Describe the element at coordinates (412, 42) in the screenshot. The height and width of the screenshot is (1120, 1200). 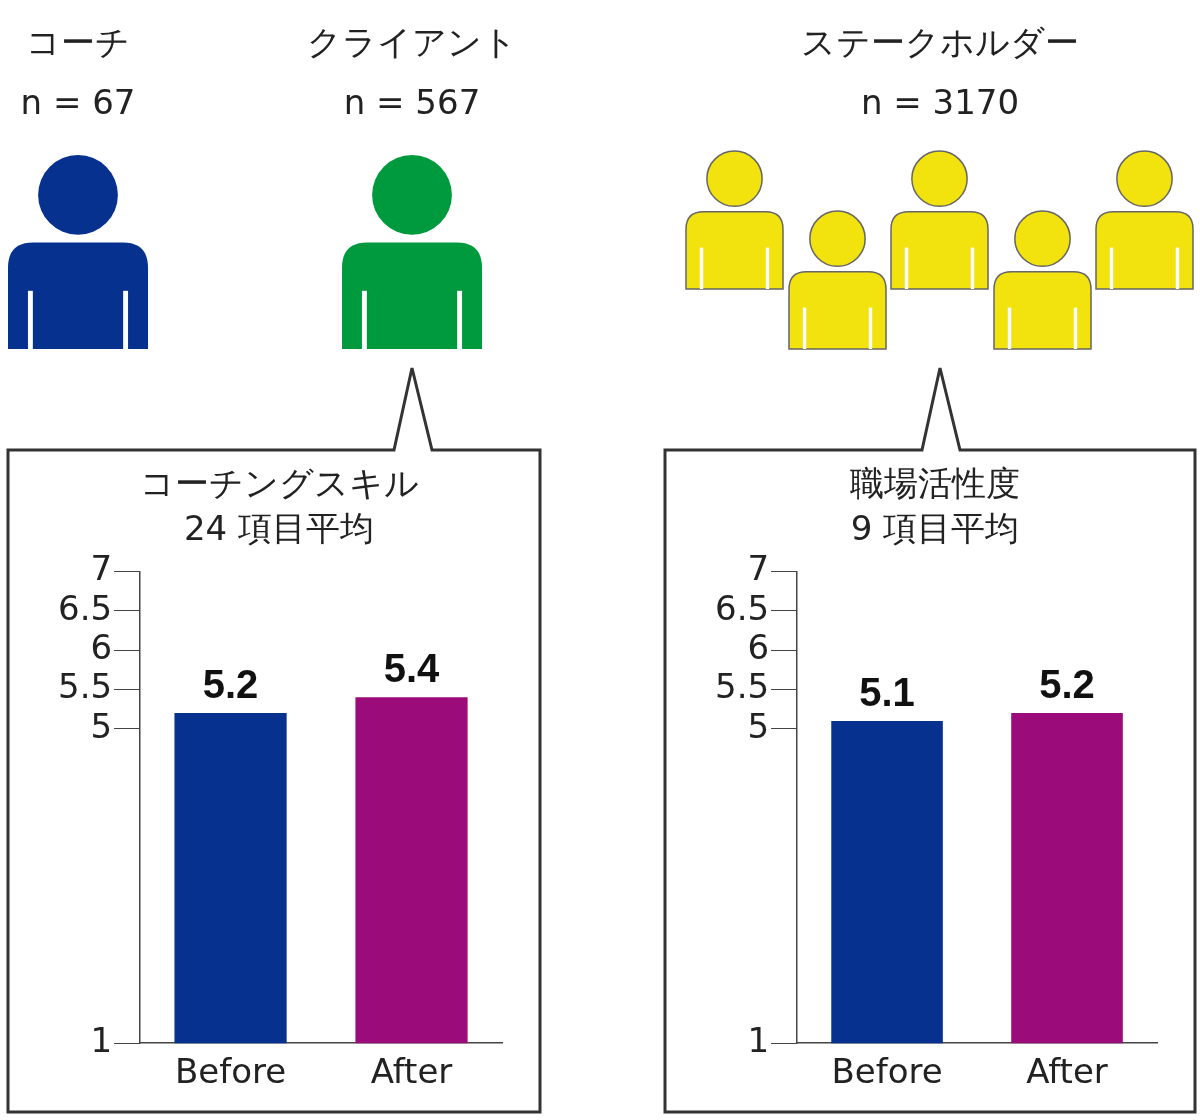
I see `text: クライアント` at that location.